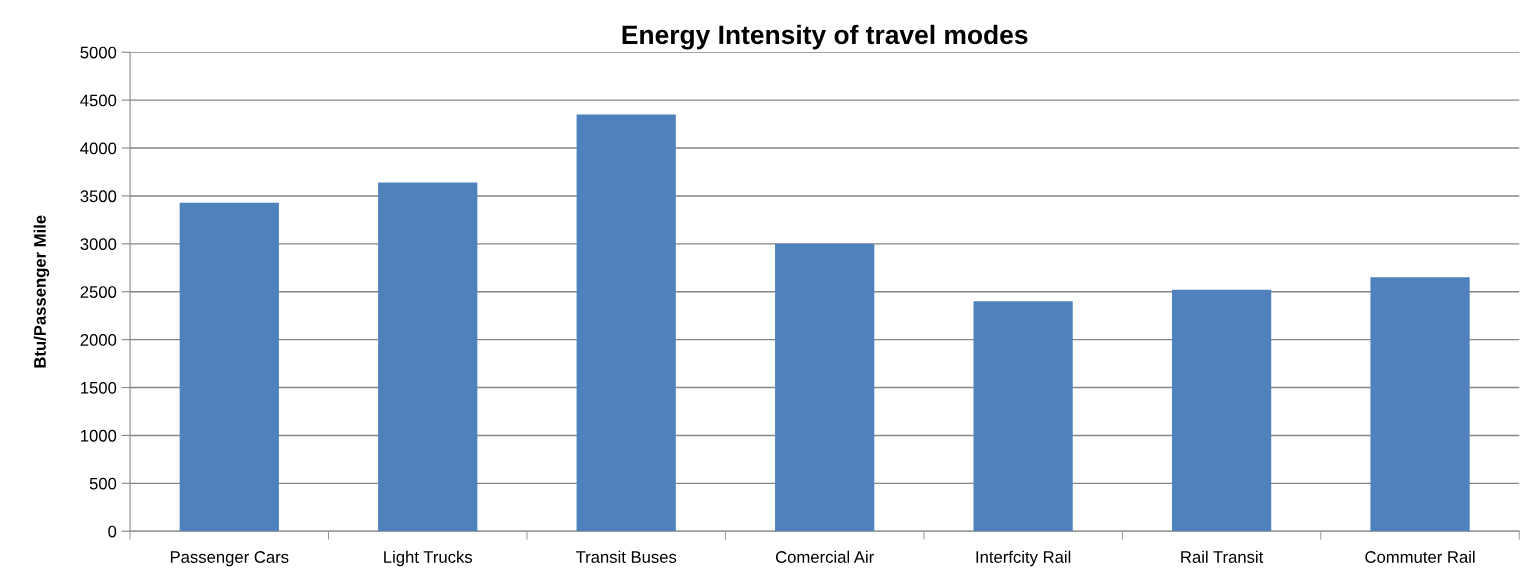  Describe the element at coordinates (428, 558) in the screenshot. I see `x-tick-label: Light Trucks` at that location.